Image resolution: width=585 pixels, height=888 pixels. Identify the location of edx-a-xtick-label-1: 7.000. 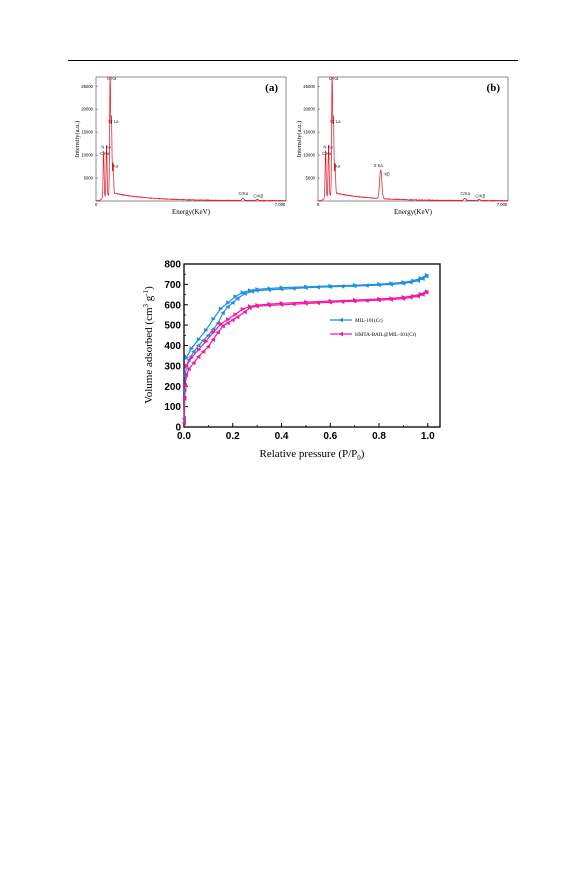
(280, 204).